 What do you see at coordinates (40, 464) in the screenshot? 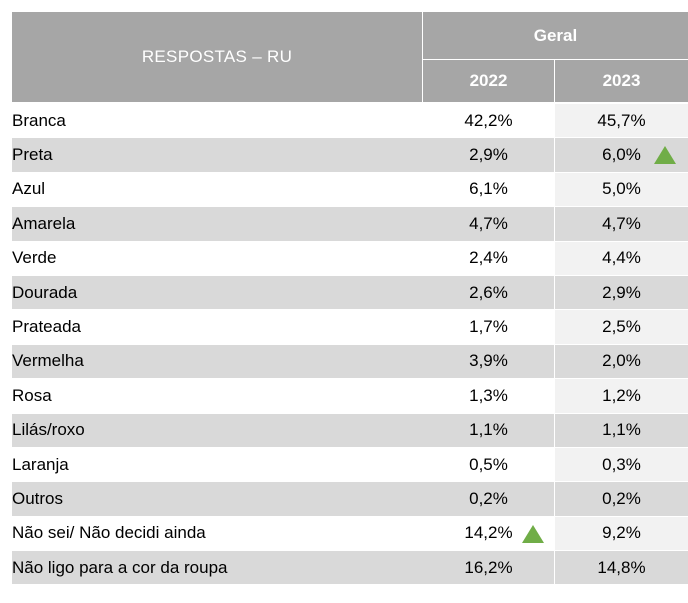
I see `row-label: Laranja` at bounding box center [40, 464].